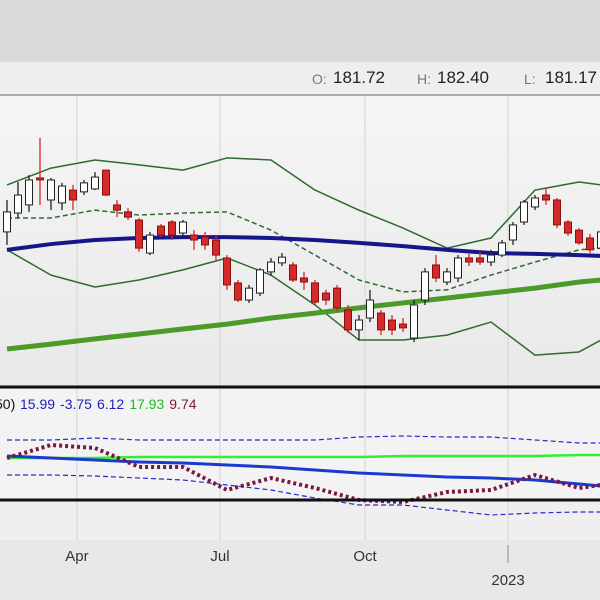 Image resolution: width=600 pixels, height=600 pixels. What do you see at coordinates (424, 79) in the screenshot?
I see `ohlc-label: H:` at bounding box center [424, 79].